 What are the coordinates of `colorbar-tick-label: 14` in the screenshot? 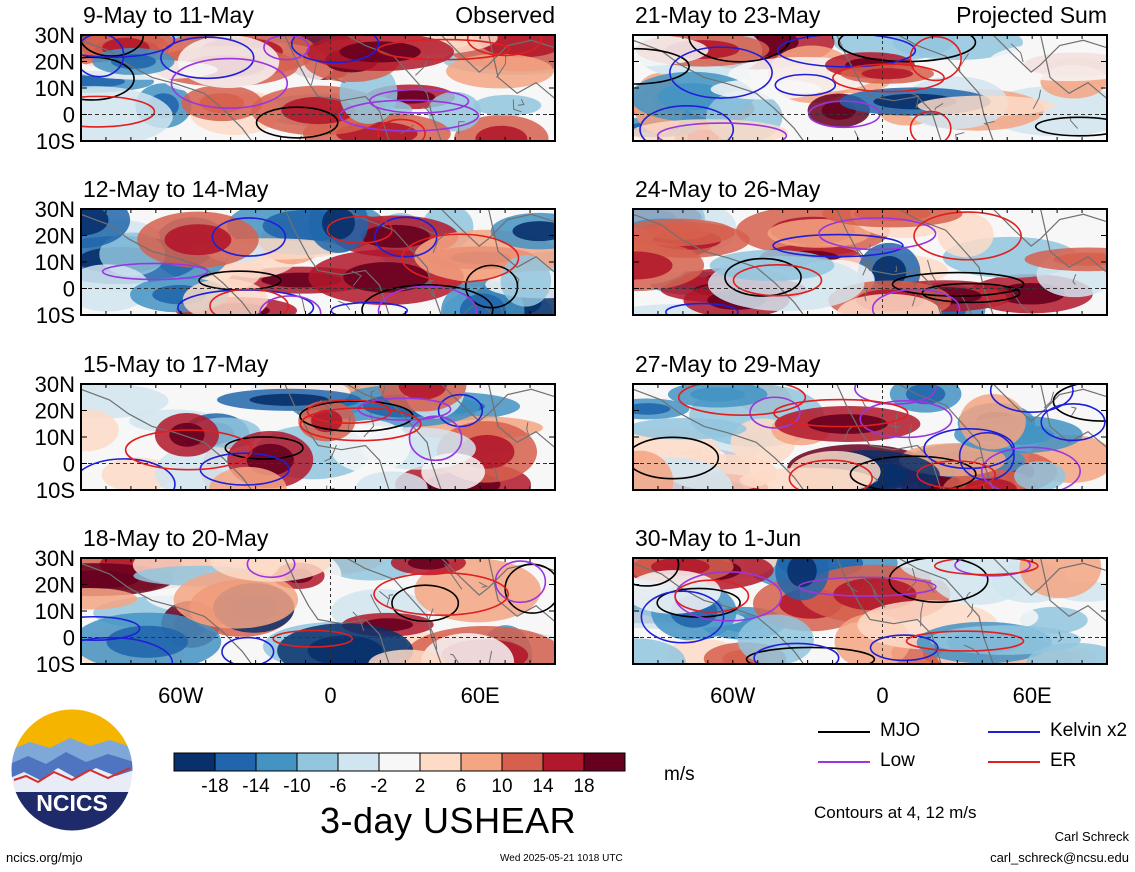 It's located at (543, 786).